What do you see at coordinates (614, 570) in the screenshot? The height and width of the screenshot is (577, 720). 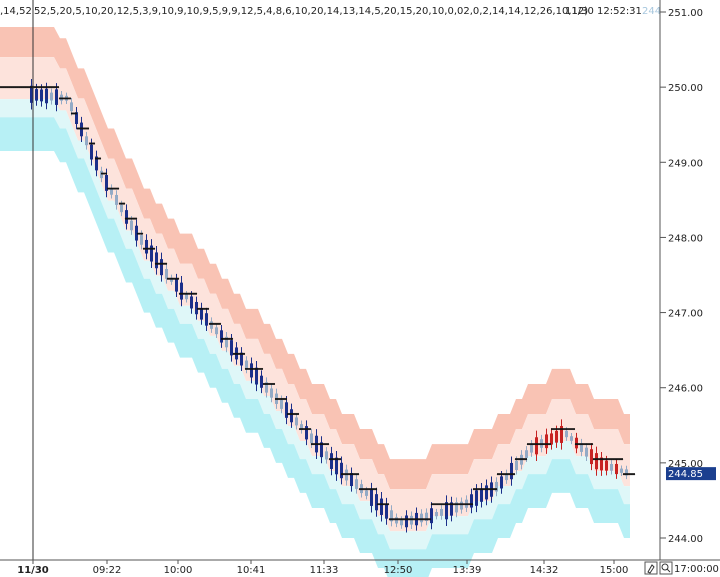 I see `time-tick-label: 15:00` at bounding box center [614, 570].